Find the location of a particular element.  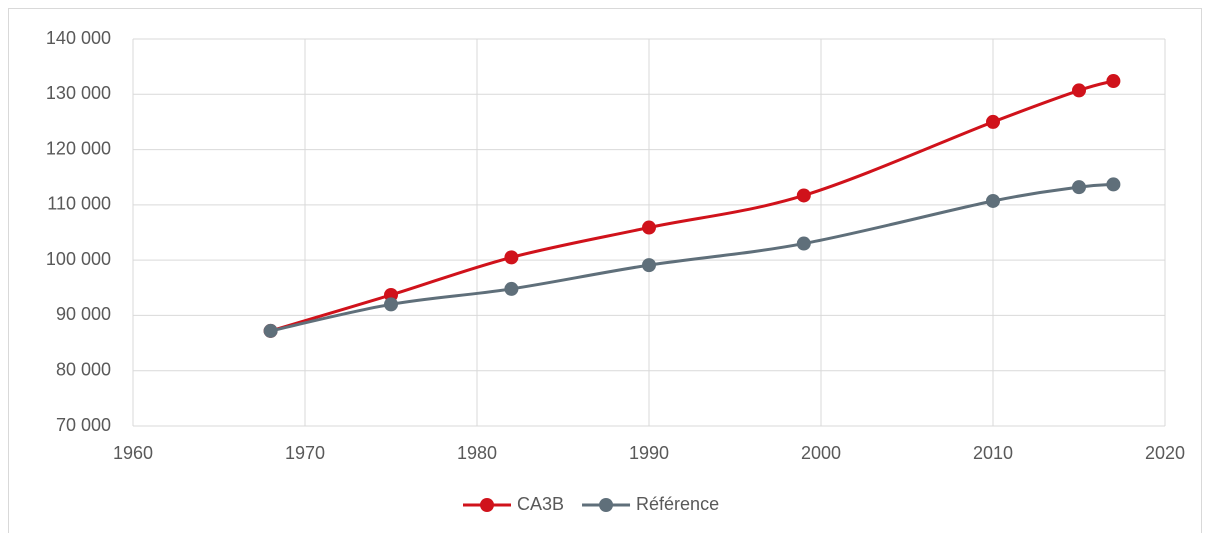

x-tick-label: 2010 is located at coordinates (993, 453).